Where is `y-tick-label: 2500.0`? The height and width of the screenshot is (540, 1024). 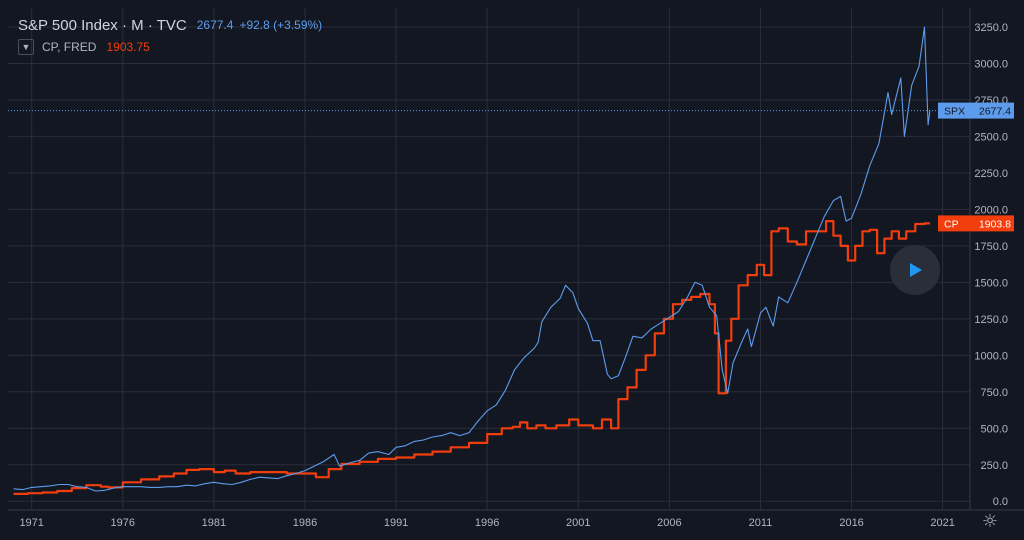 y-tick-label: 2500.0 is located at coordinates (991, 137).